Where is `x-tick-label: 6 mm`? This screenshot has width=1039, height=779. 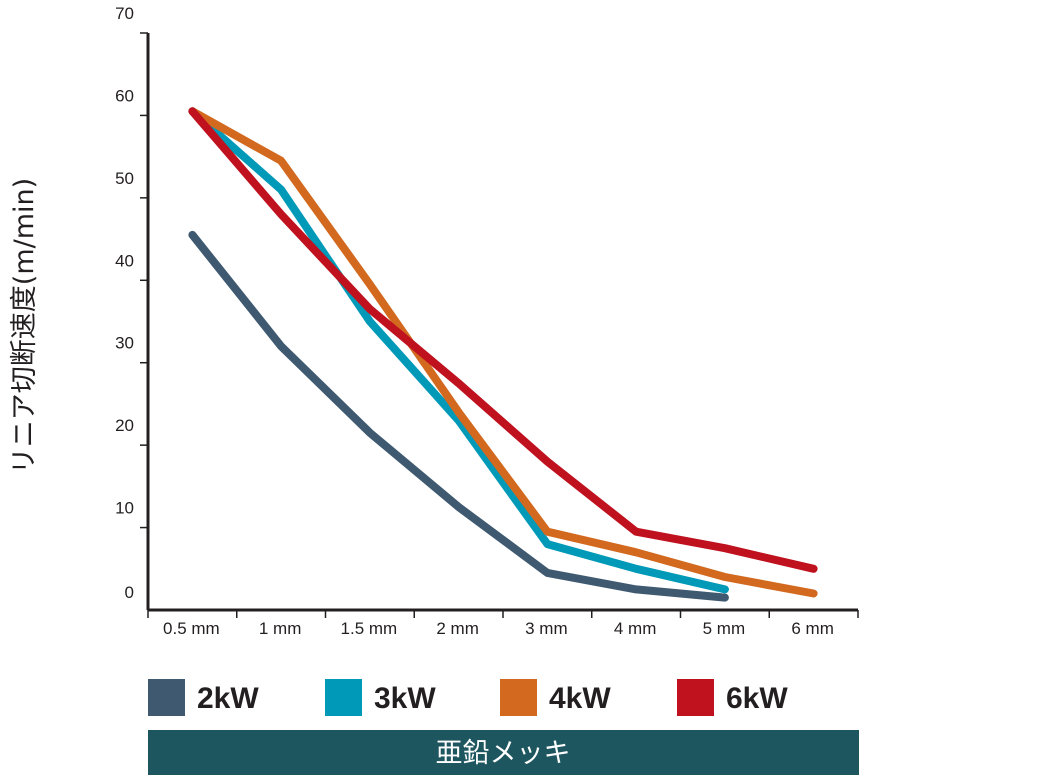
x-tick-label: 6 mm is located at coordinates (812, 628).